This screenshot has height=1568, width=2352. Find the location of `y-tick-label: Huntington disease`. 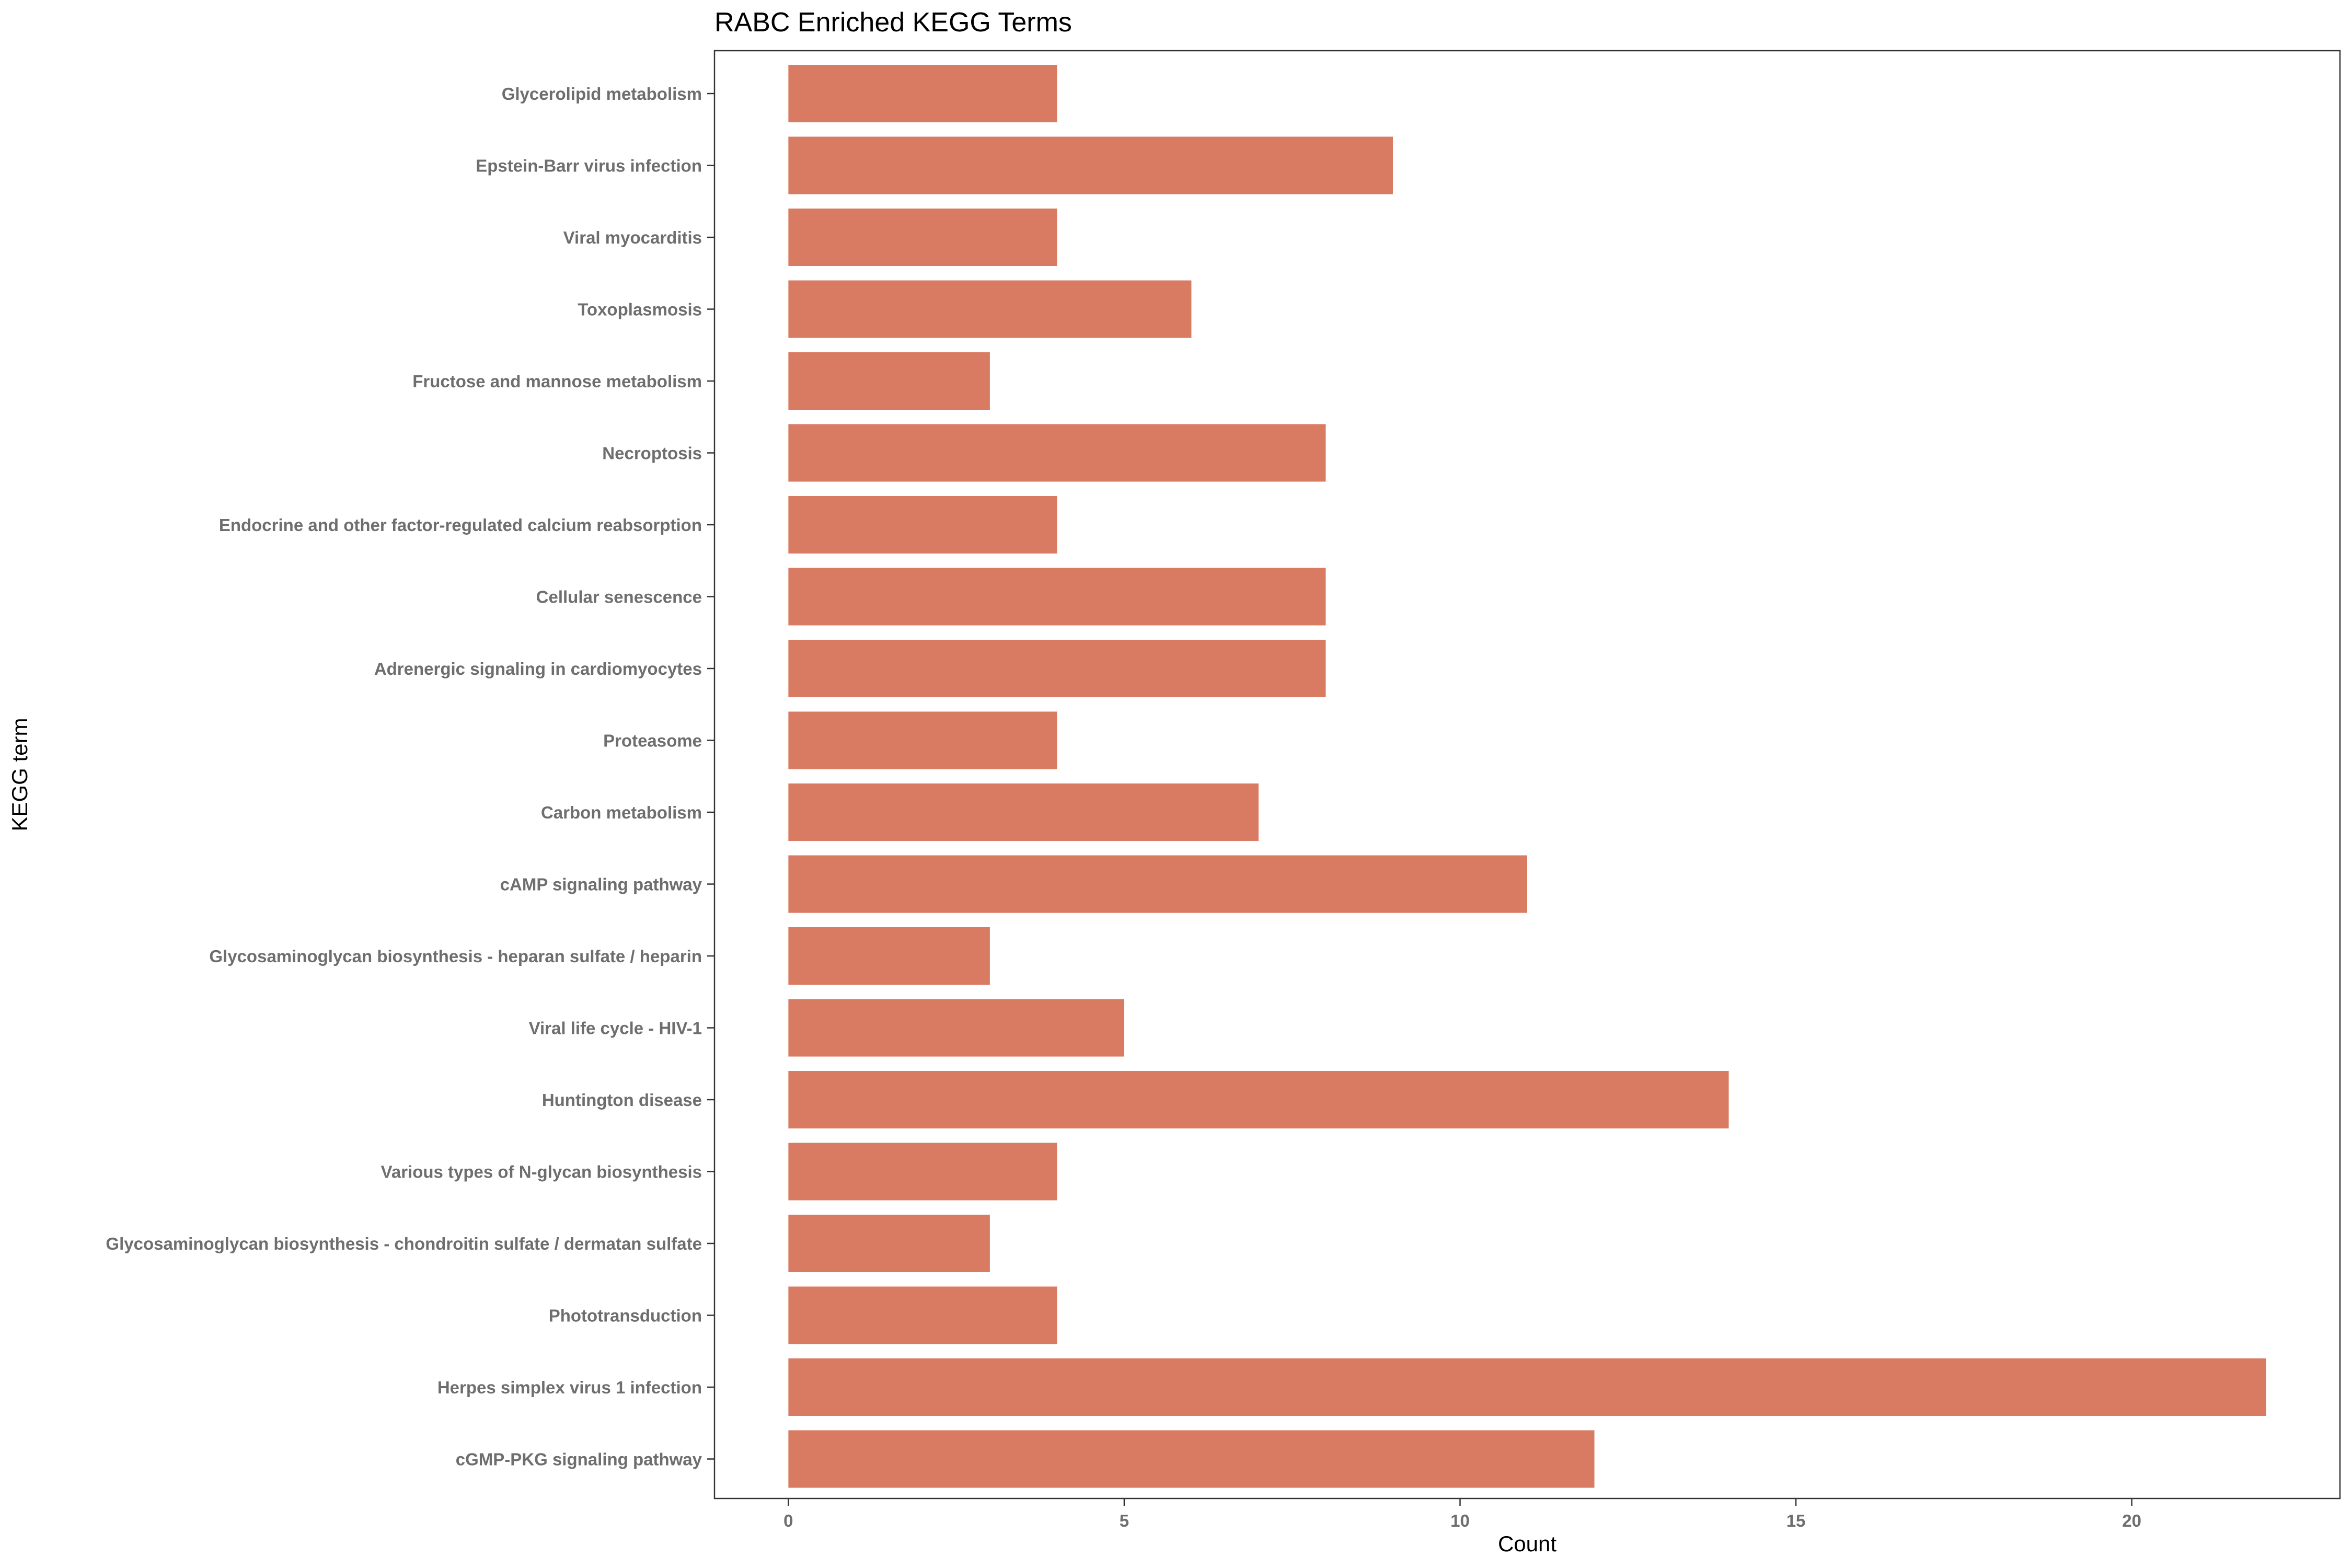

y-tick-label: Huntington disease is located at coordinates (622, 1100).